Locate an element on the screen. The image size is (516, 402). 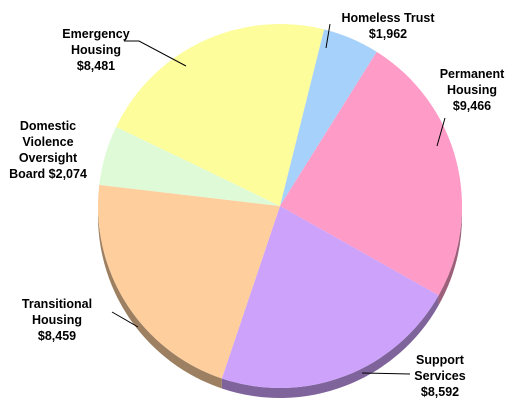
svg-text: Oversight is located at coordinates (48, 158).